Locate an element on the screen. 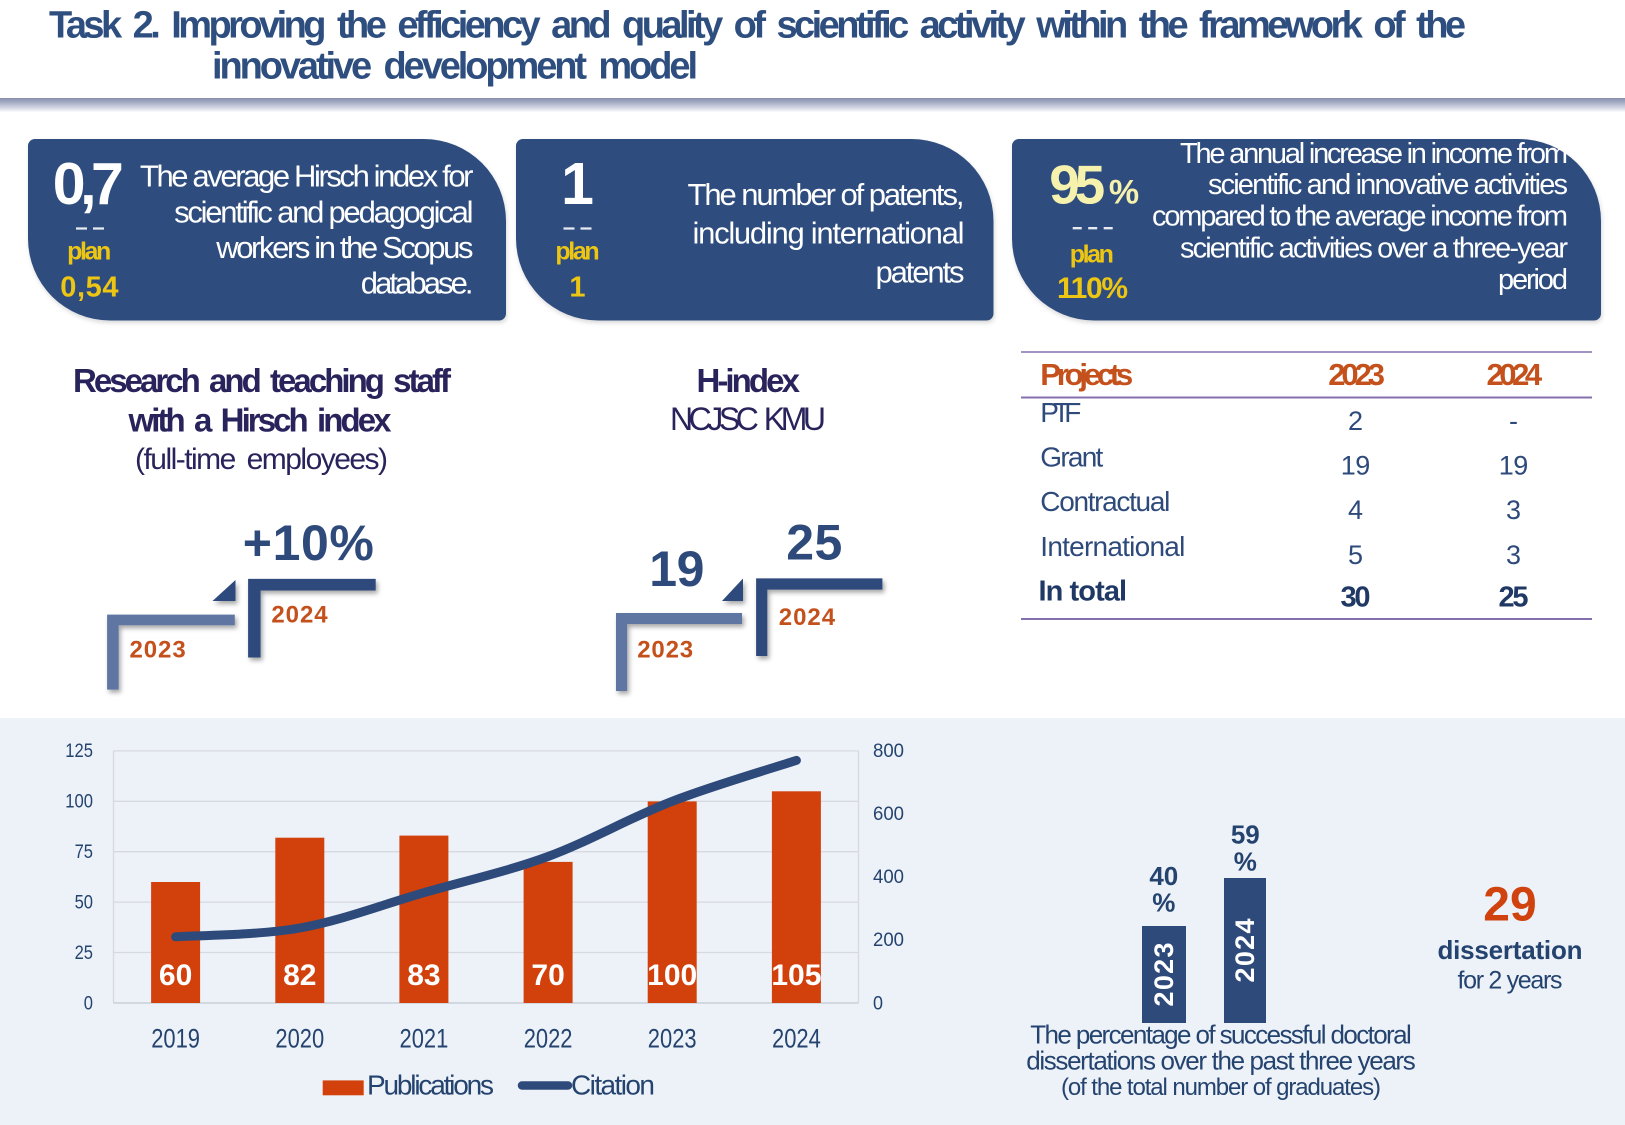 Image resolution: width=1625 pixels, height=1125 pixels. svg-text: The average Hirsch index for is located at coordinates (307, 176).